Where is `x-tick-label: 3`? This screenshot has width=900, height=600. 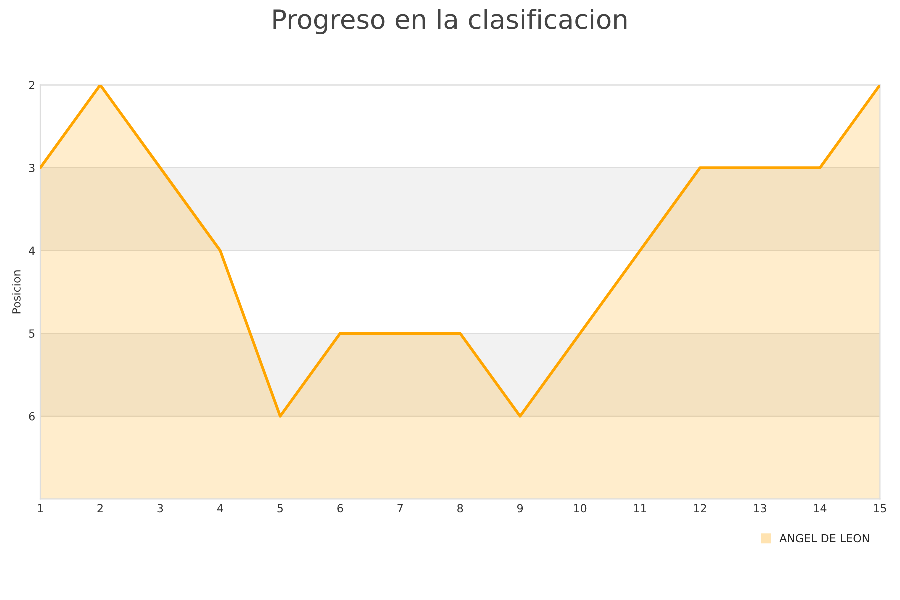 x-tick-label: 3 is located at coordinates (161, 508).